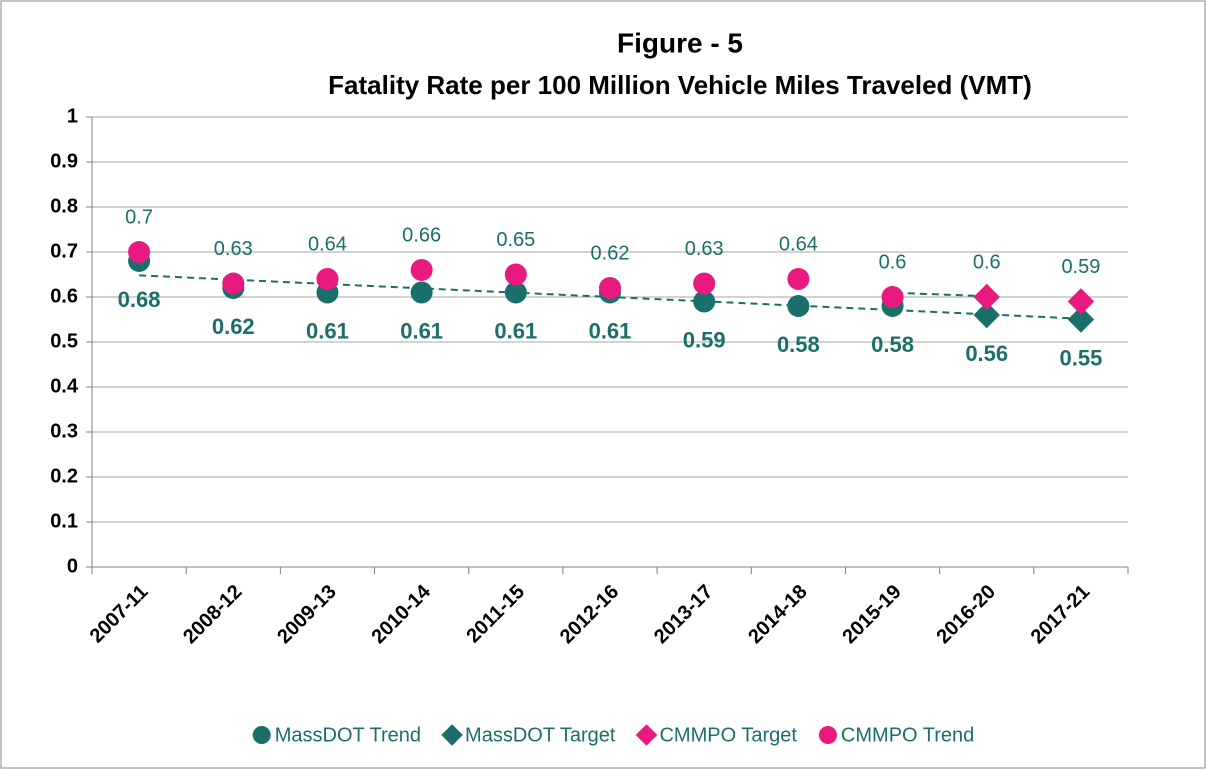 The image size is (1207, 770). I want to click on legend-label: CMMPO Target, so click(728, 735).